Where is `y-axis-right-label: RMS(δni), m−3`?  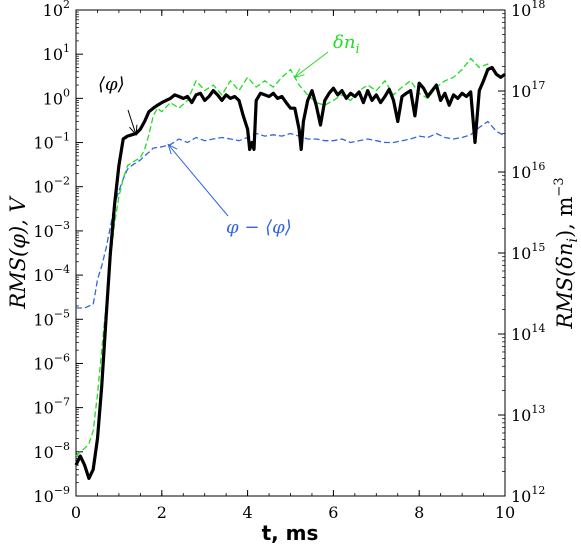
y-axis-right-label: RMS(δni), m−3 is located at coordinates (566, 253).